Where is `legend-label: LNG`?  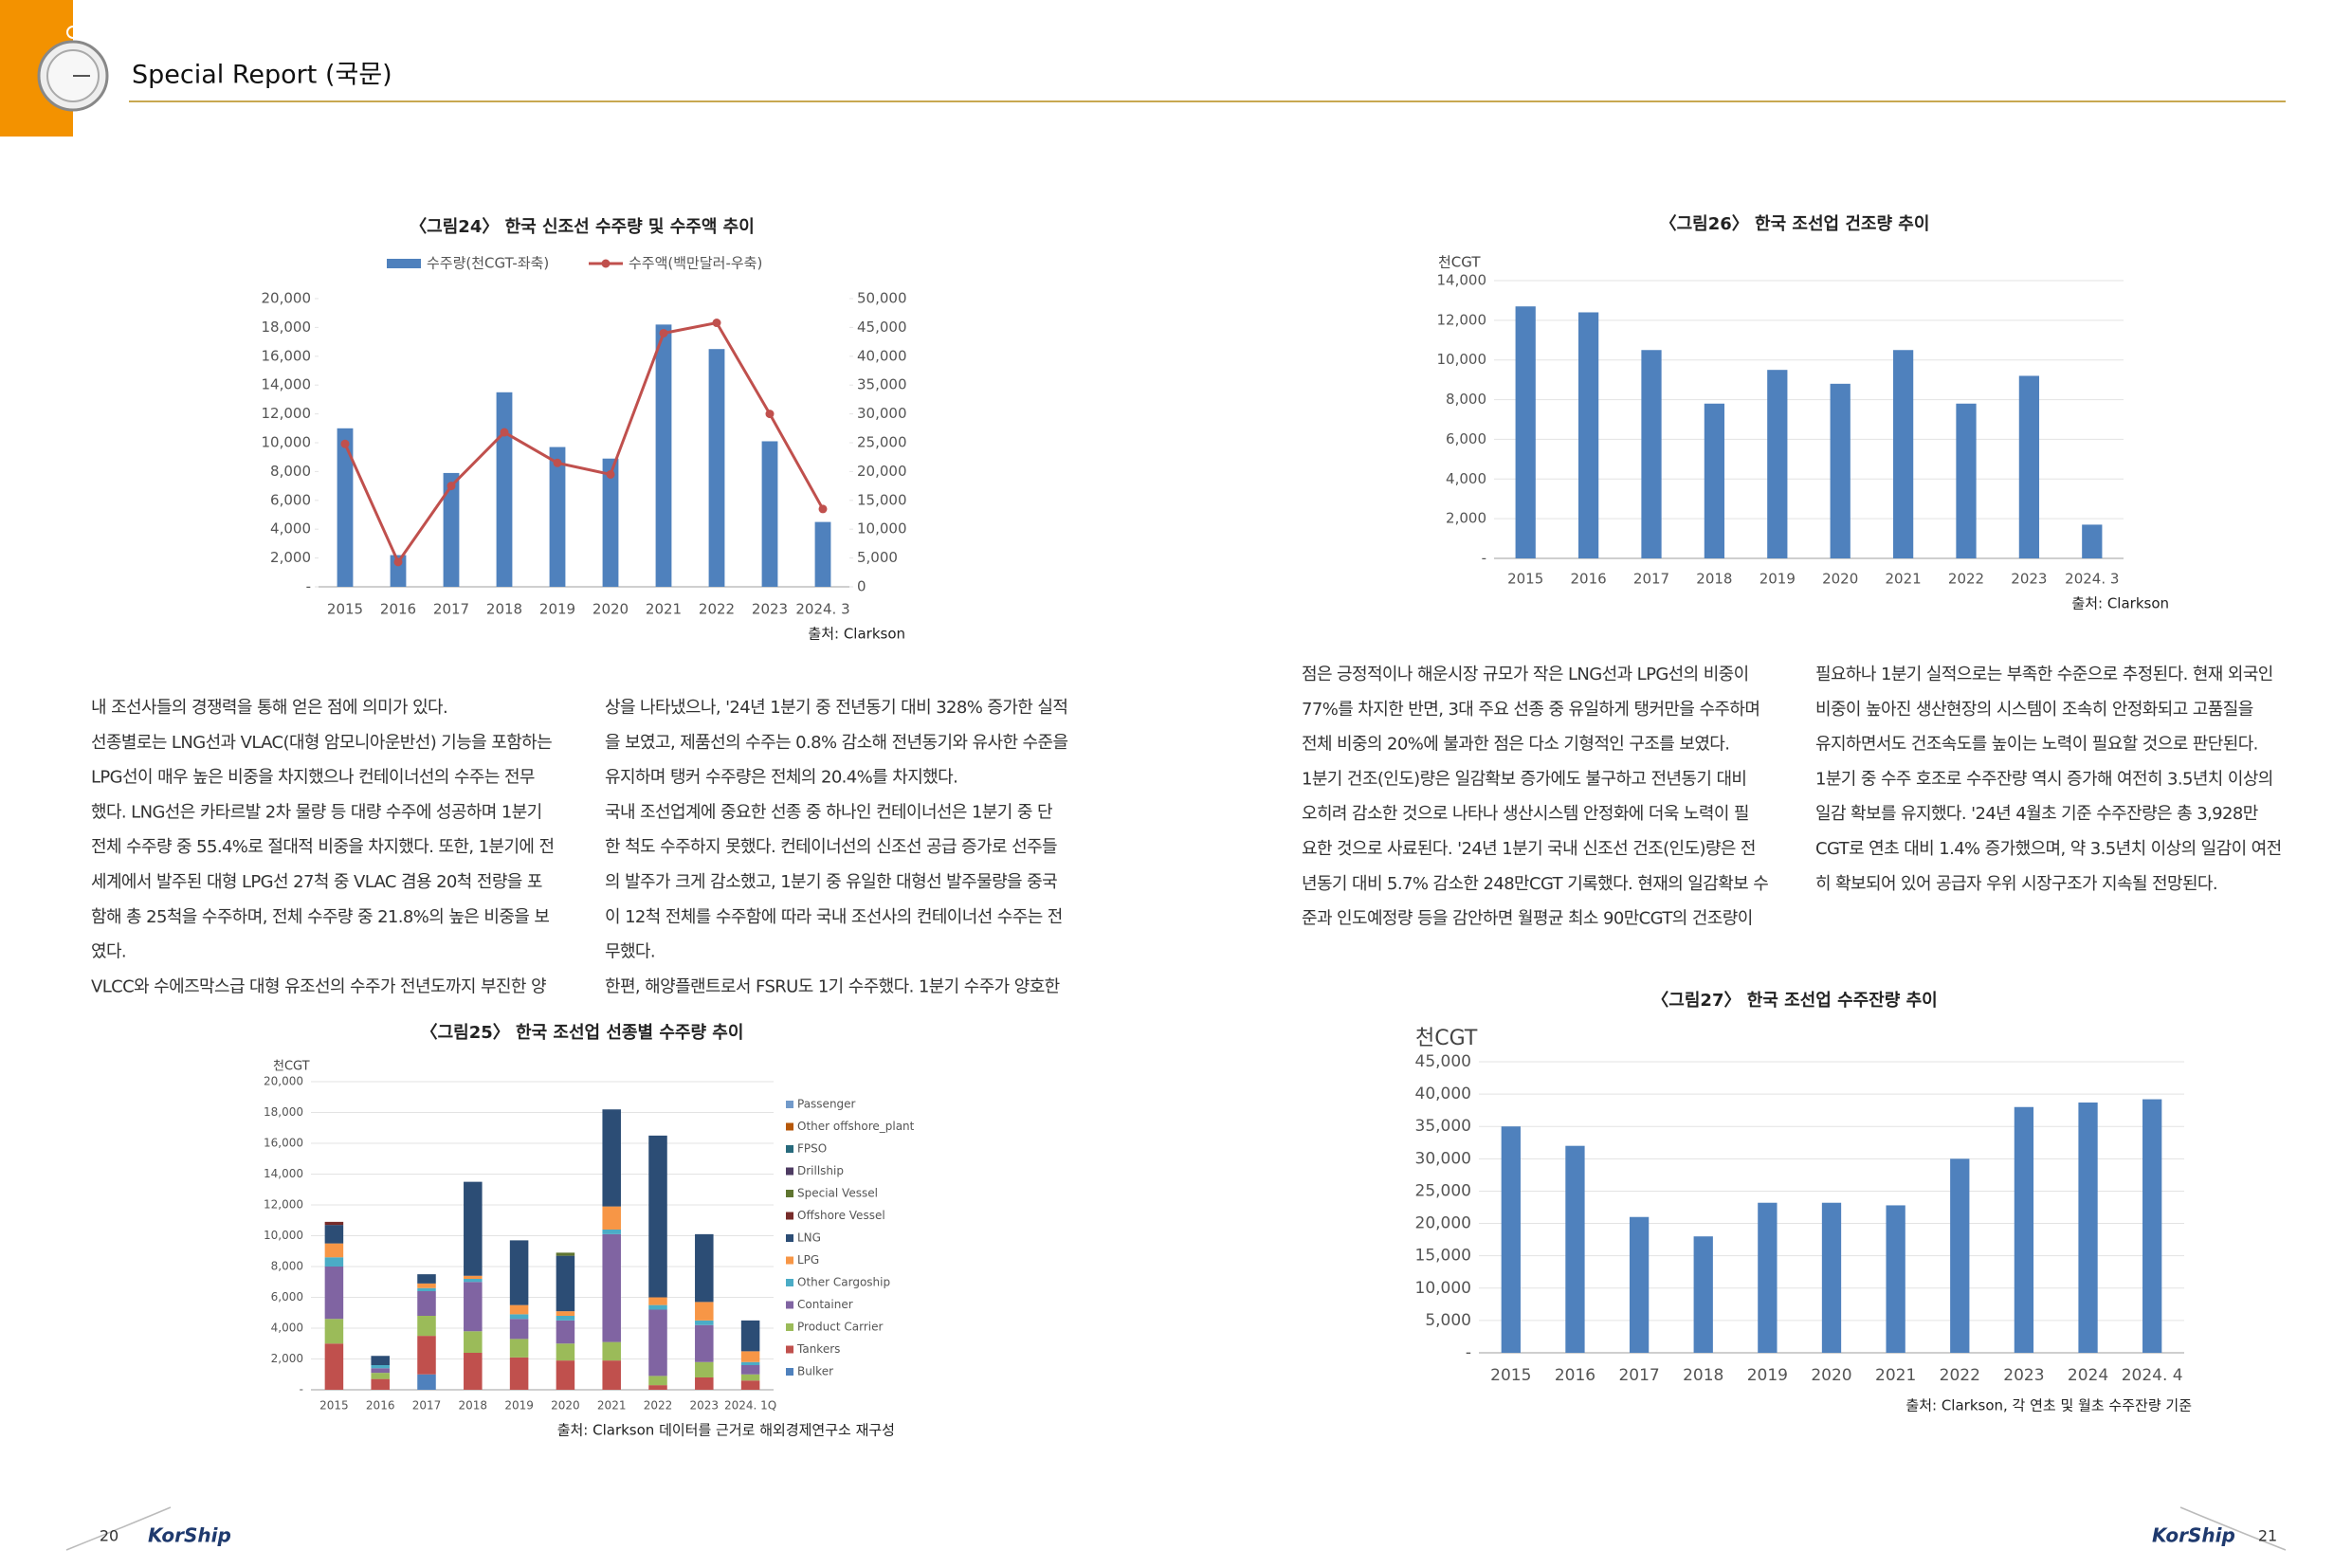
legend-label: LNG is located at coordinates (809, 1238).